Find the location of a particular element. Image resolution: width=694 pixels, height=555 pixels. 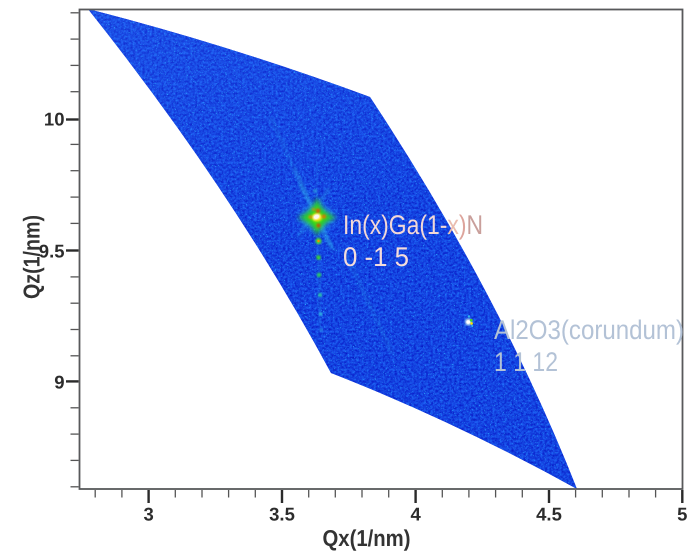

svg-text: Qz(1/nm) is located at coordinates (32, 257).